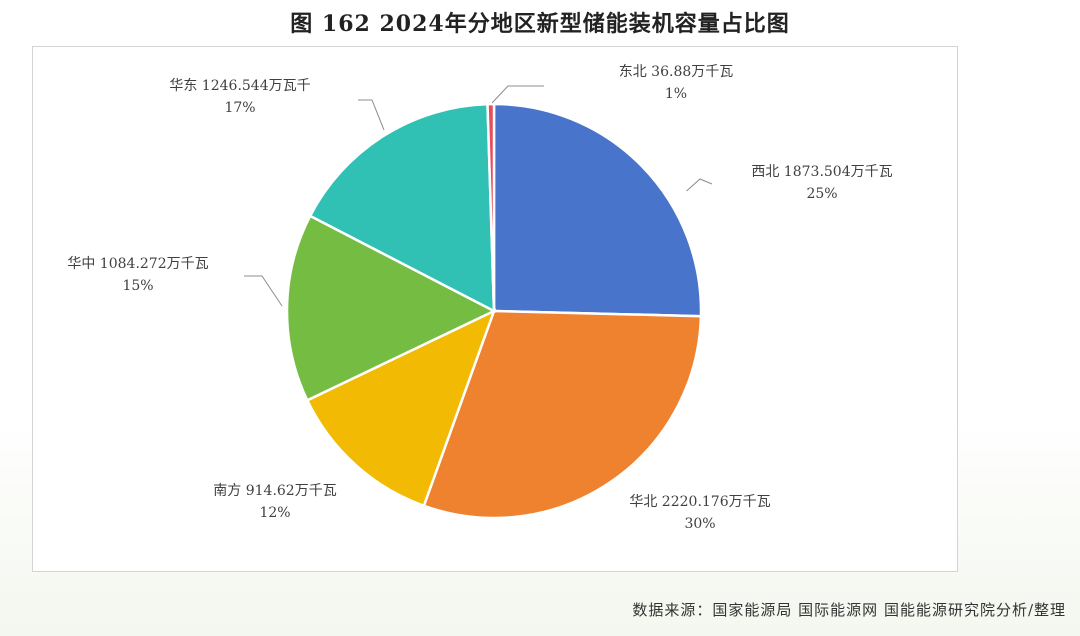 The width and height of the screenshot is (1080, 636). What do you see at coordinates (239, 86) in the screenshot?
I see `slice-label: 华东 1246.544万瓦千` at bounding box center [239, 86].